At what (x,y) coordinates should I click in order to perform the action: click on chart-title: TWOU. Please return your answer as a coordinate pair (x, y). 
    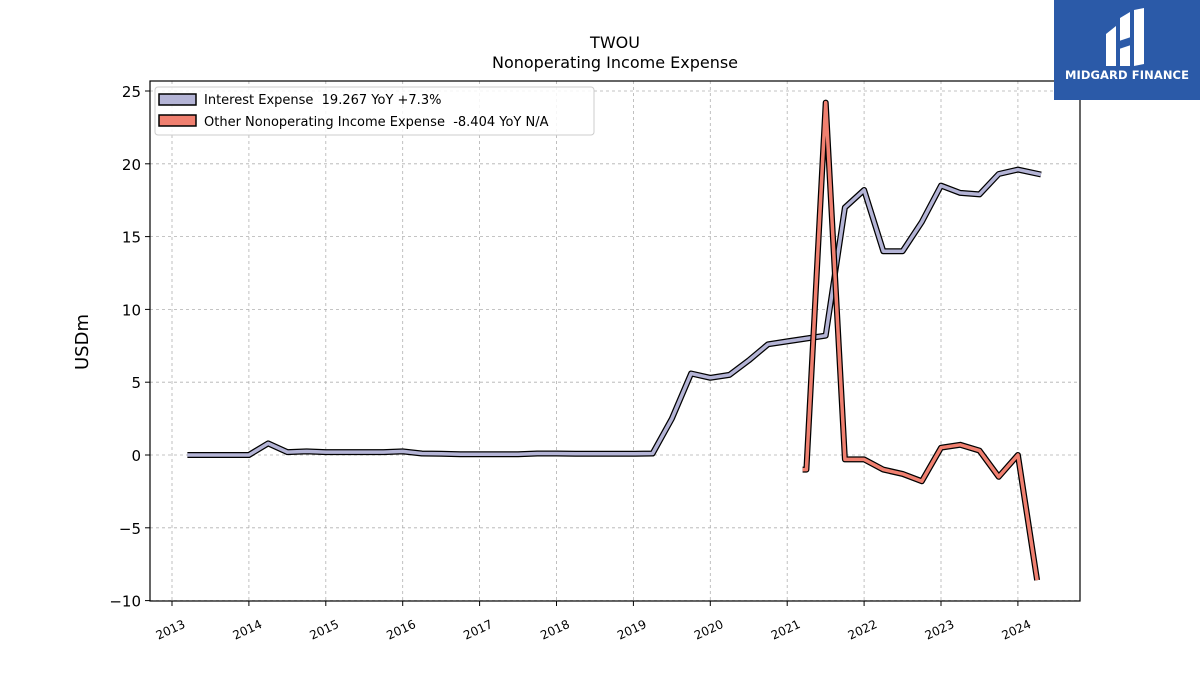
    Looking at the image, I should click on (614, 42).